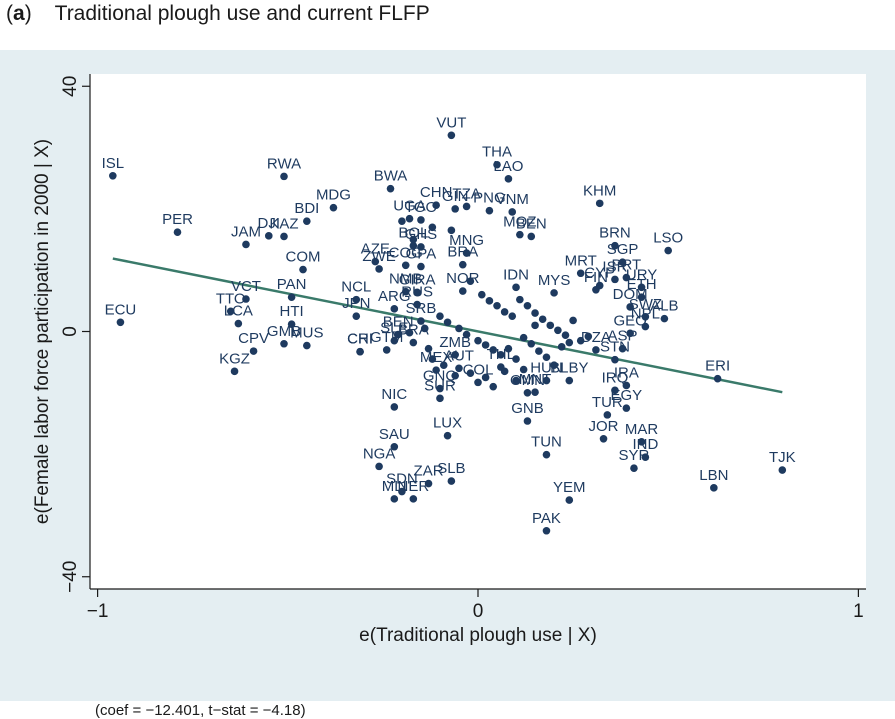 This screenshot has height=719, width=895. Describe the element at coordinates (634, 455) in the screenshot. I see `point-label: SYR` at that location.